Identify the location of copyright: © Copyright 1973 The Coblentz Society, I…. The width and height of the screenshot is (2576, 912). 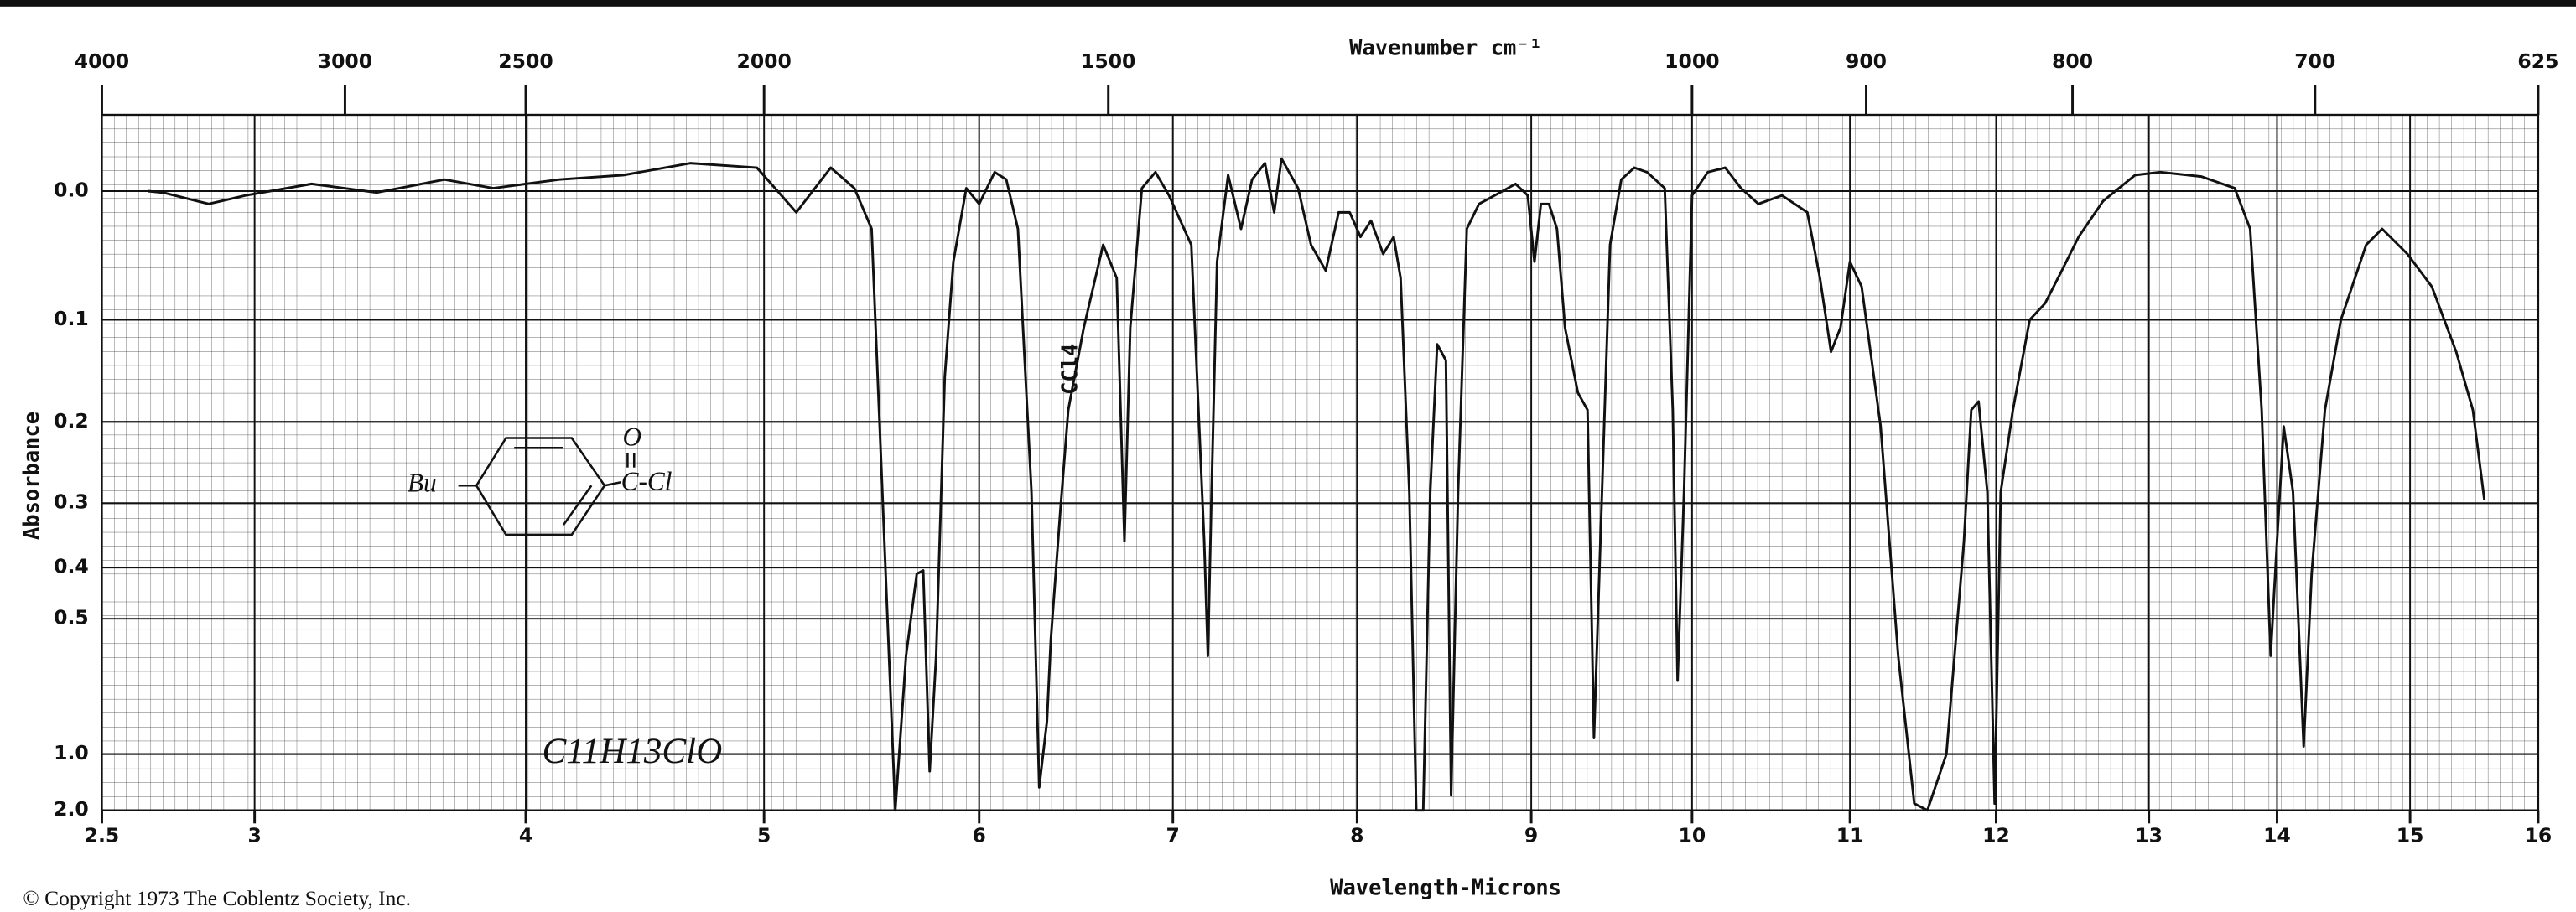
(217, 898).